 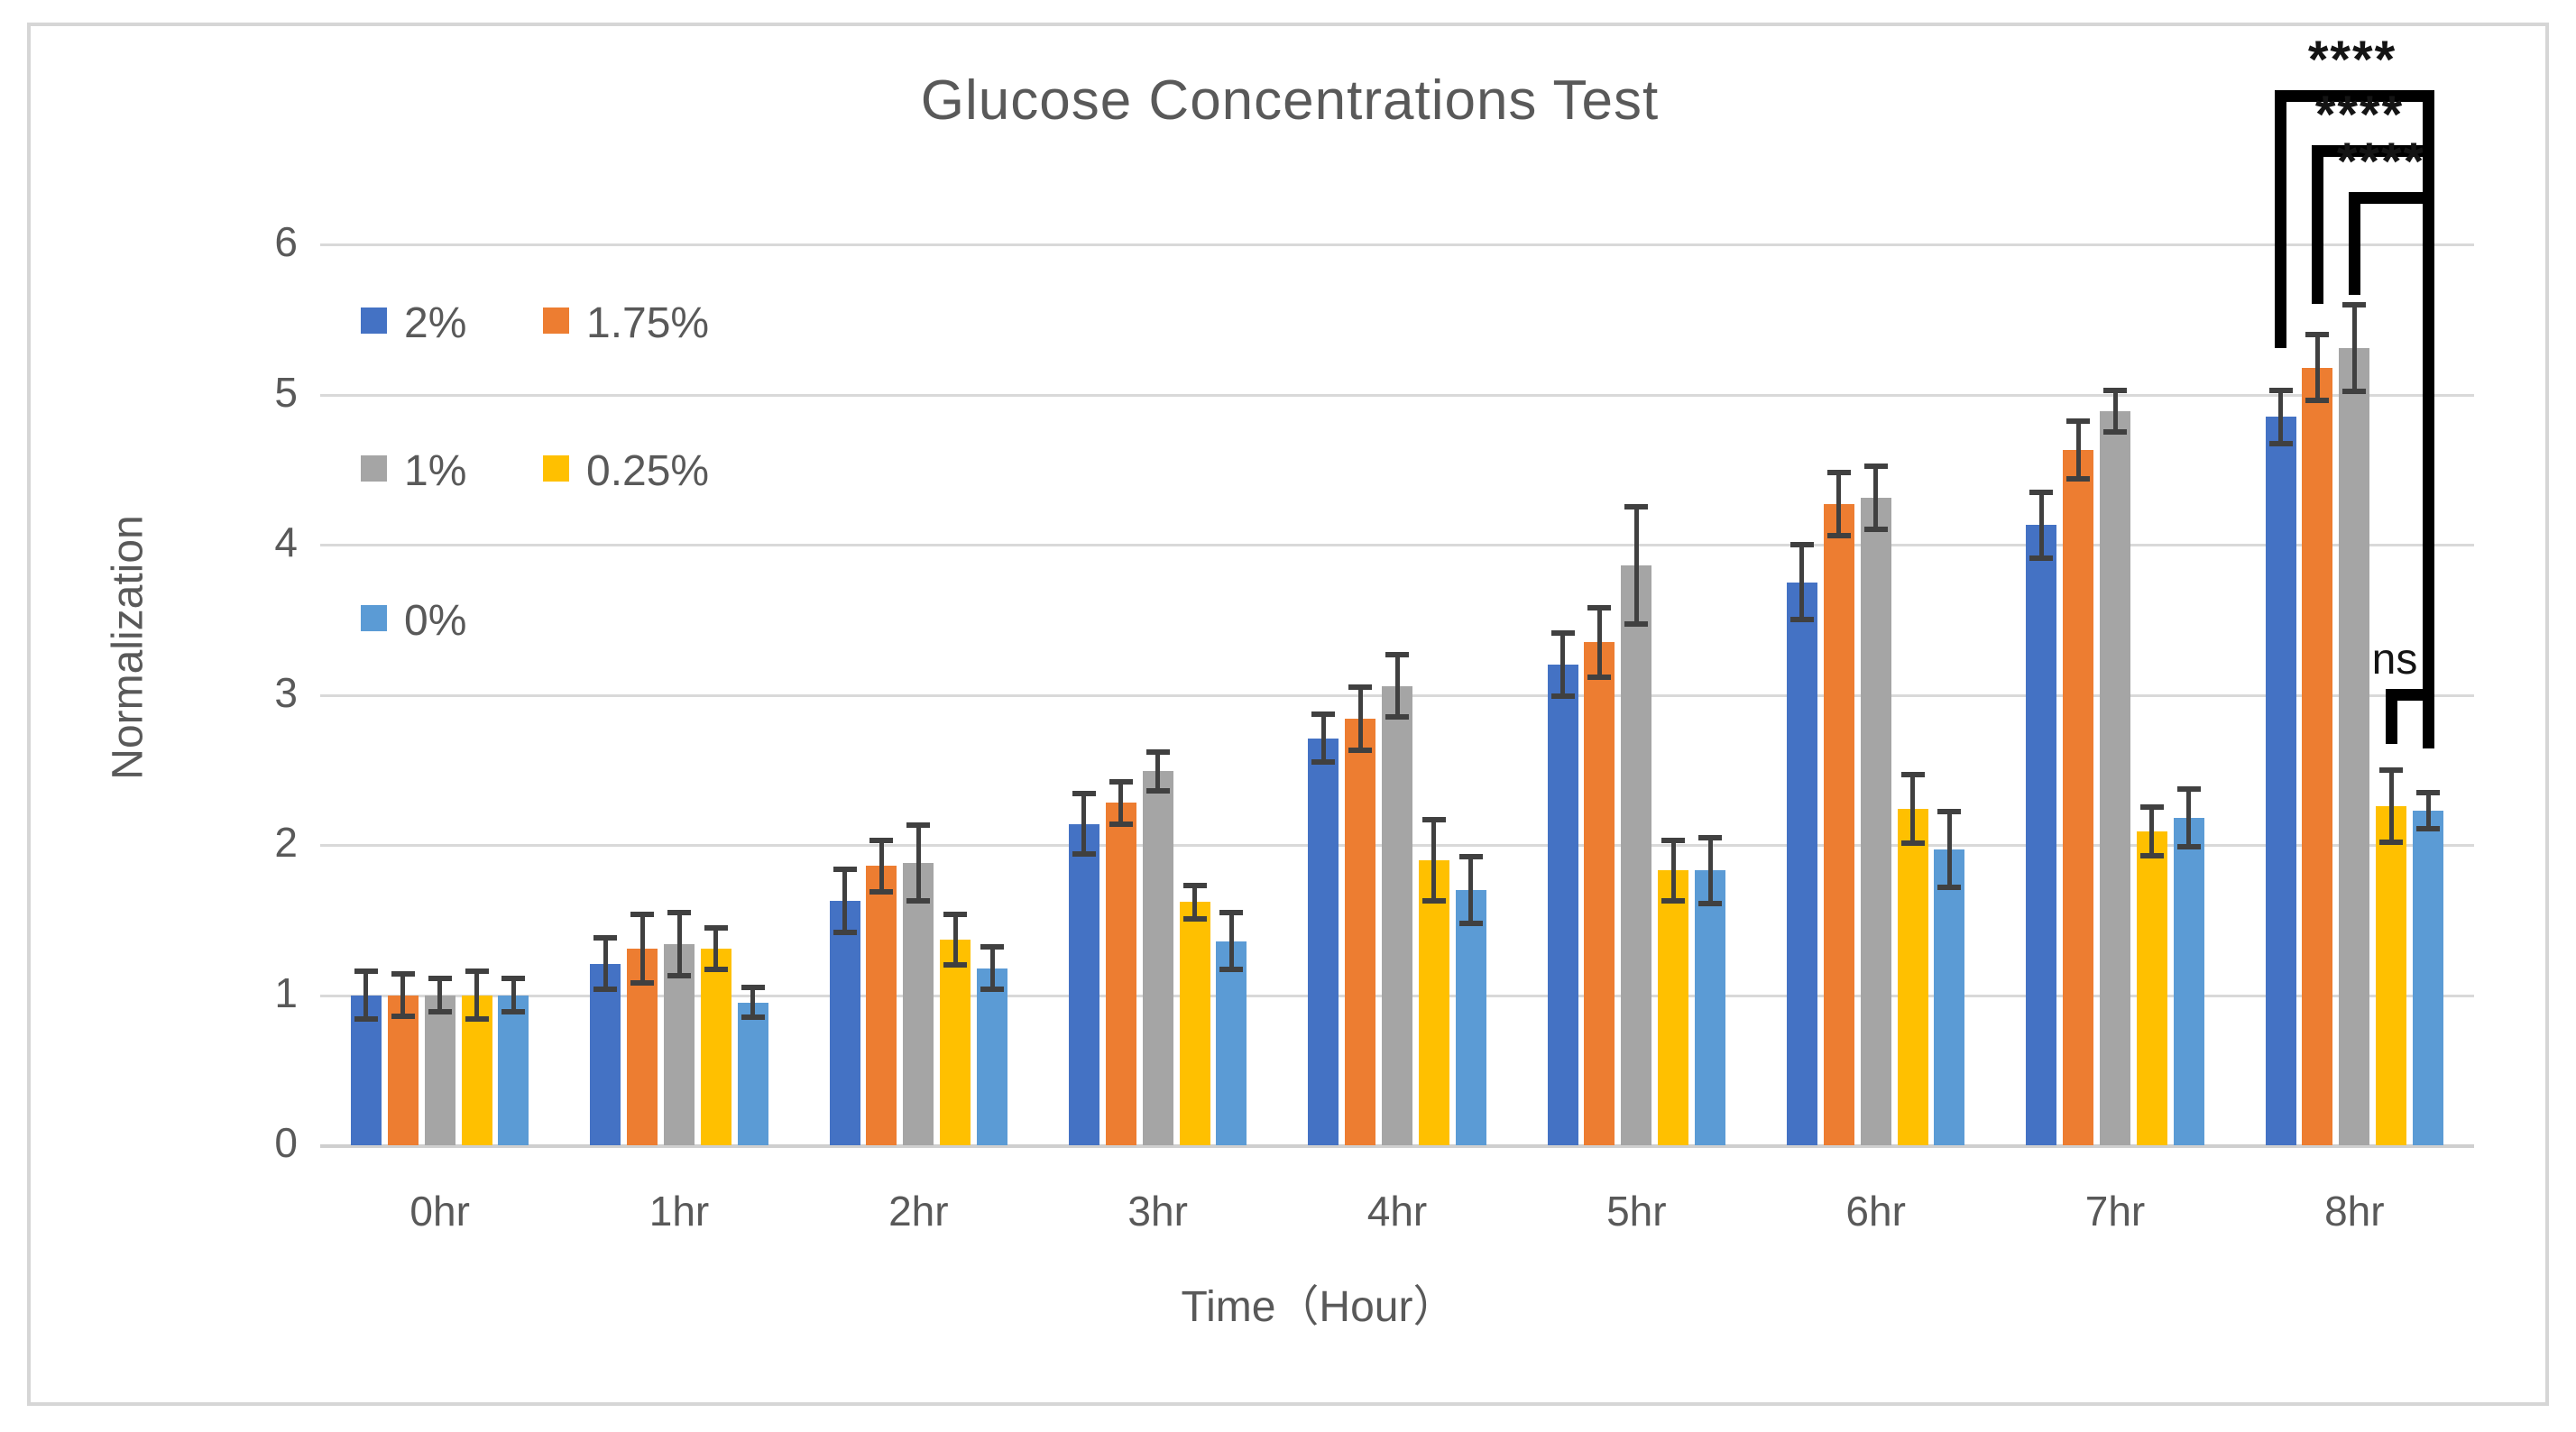 I want to click on bar-1.75%-0hr, so click(x=403, y=1070).